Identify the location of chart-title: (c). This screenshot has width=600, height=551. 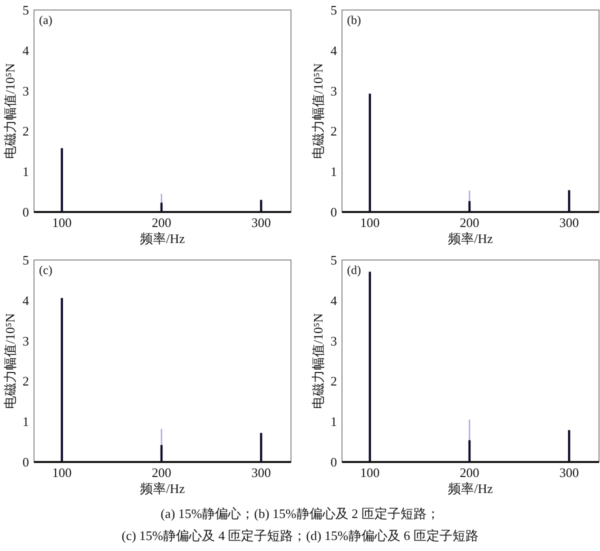
(45, 270).